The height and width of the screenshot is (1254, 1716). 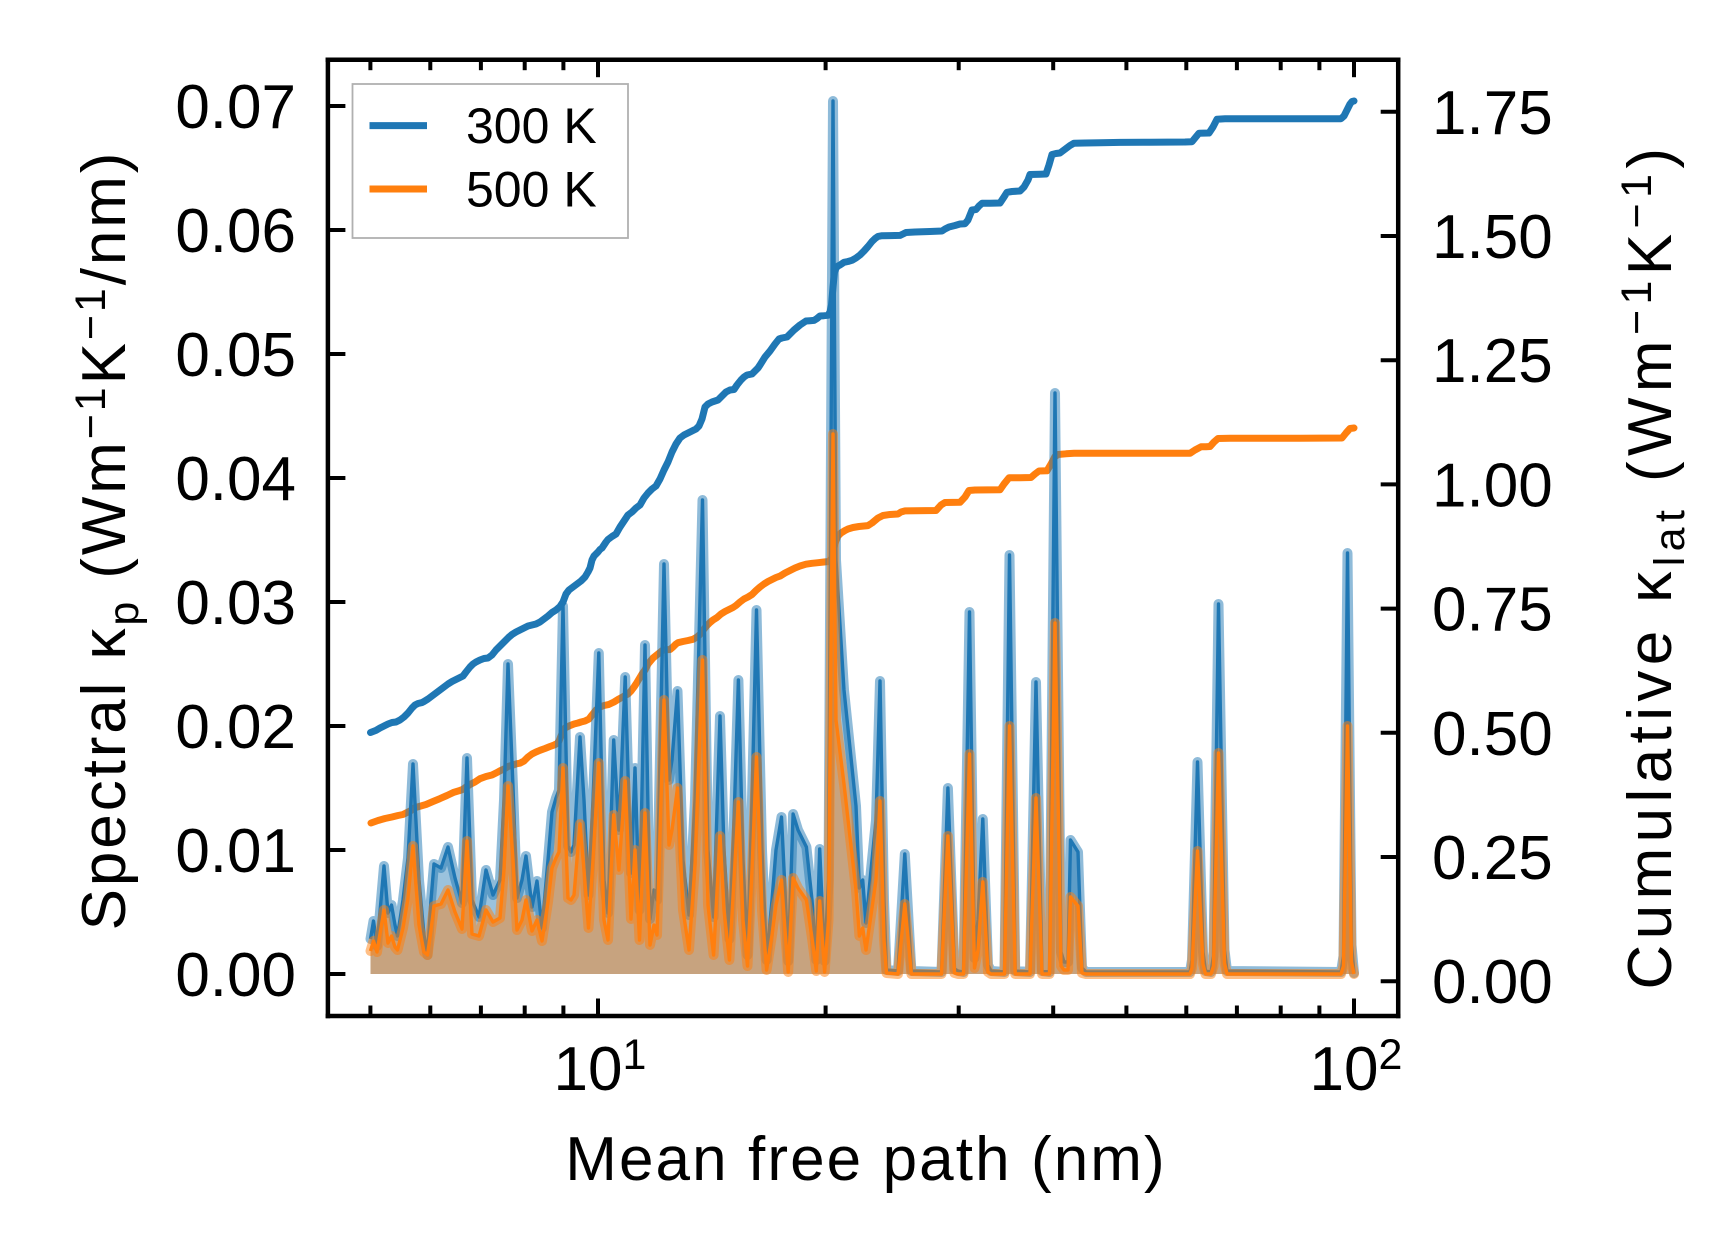 What do you see at coordinates (1492, 734) in the screenshot?
I see `svg-text: 0.50` at bounding box center [1492, 734].